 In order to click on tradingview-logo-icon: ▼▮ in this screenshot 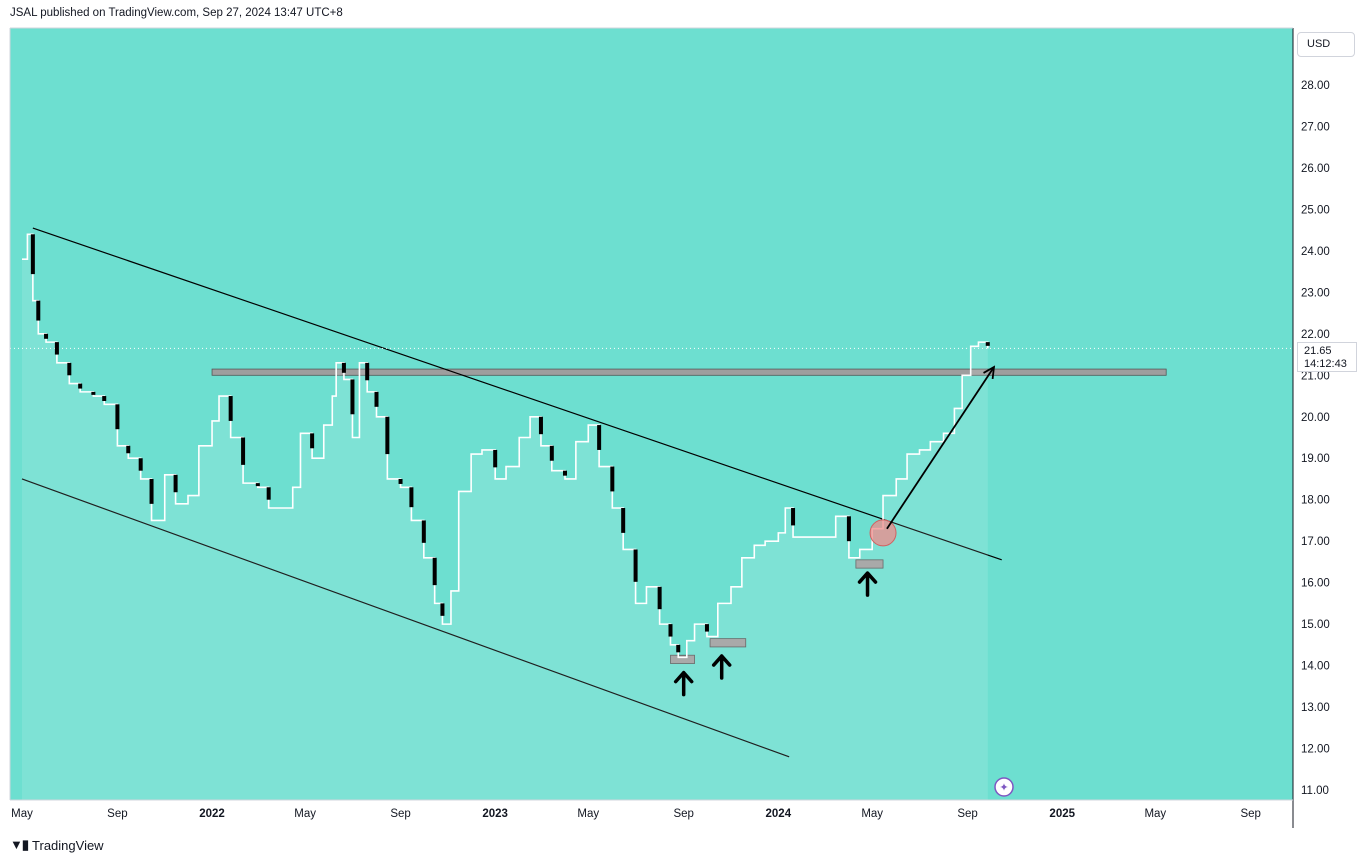, I will do `click(19, 844)`.